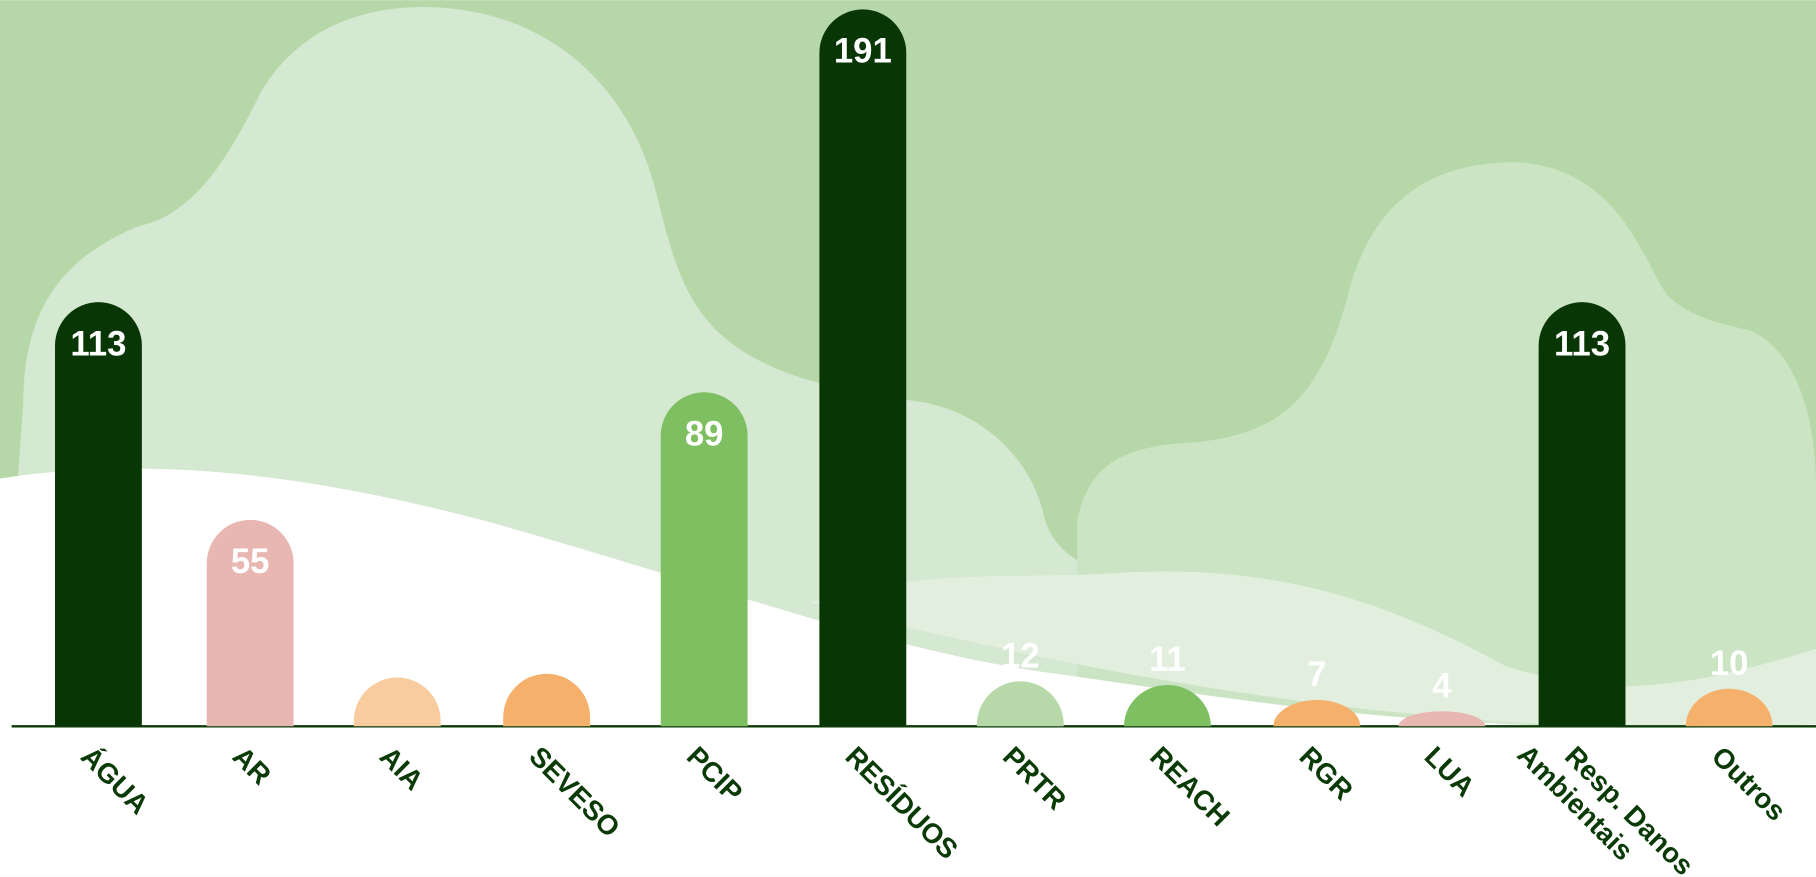 The image size is (1816, 877). Describe the element at coordinates (1020, 656) in the screenshot. I see `value-label: 12` at that location.